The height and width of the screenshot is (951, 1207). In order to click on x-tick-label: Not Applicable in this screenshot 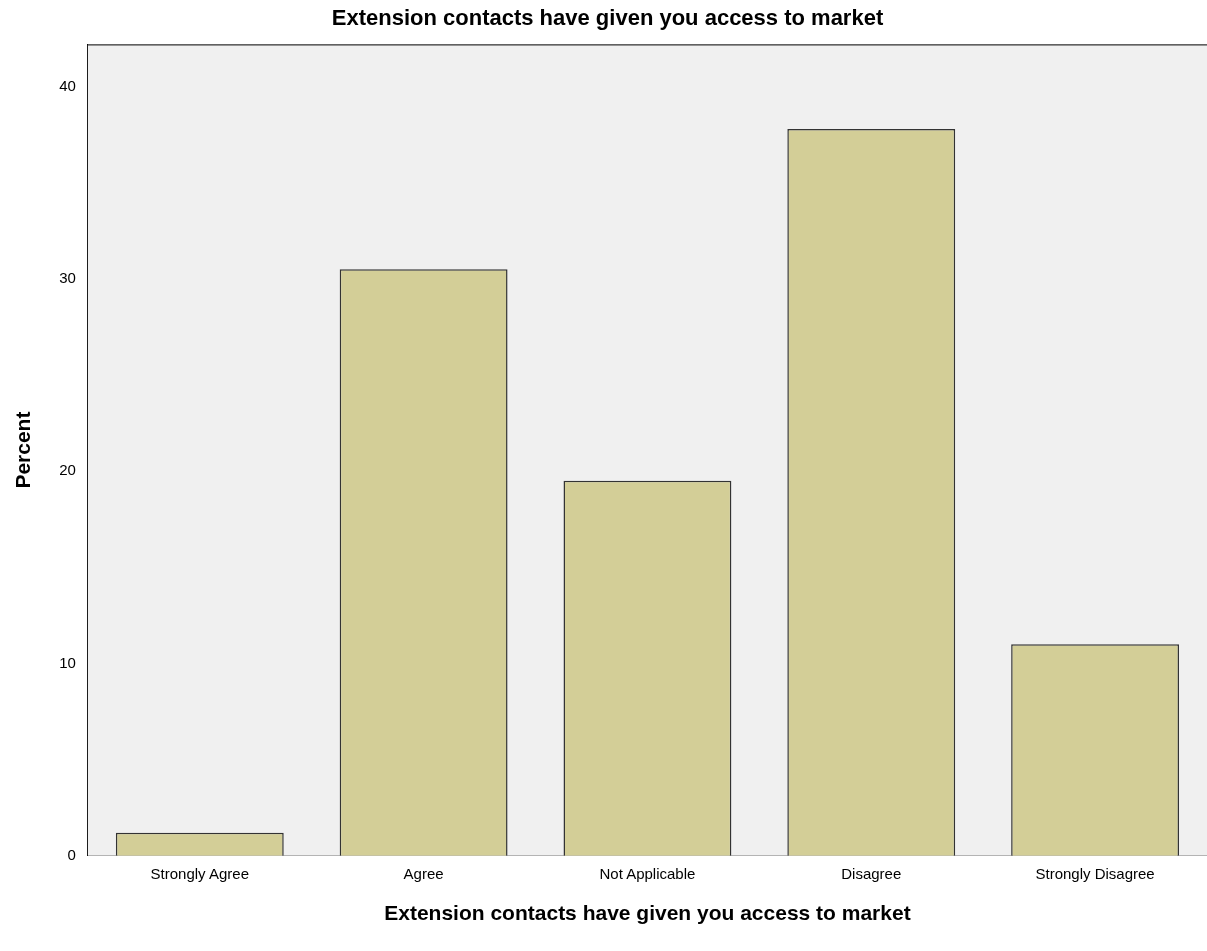, I will do `click(647, 873)`.